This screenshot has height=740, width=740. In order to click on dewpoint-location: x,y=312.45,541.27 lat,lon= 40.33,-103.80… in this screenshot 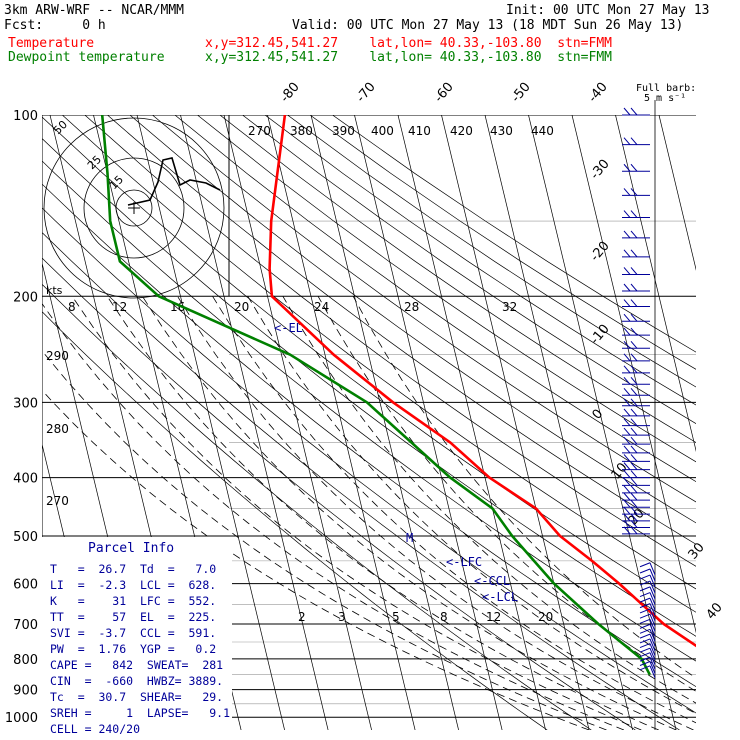, I will do `click(408, 57)`.